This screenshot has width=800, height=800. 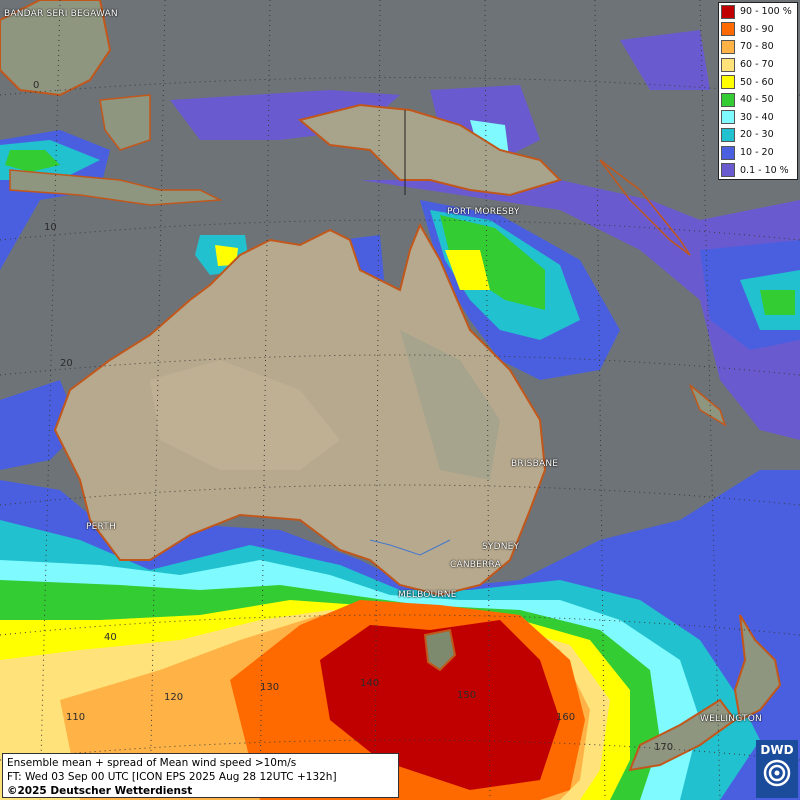 What do you see at coordinates (764, 170) in the screenshot?
I see `legend-label: 0.1 - 10 %` at bounding box center [764, 170].